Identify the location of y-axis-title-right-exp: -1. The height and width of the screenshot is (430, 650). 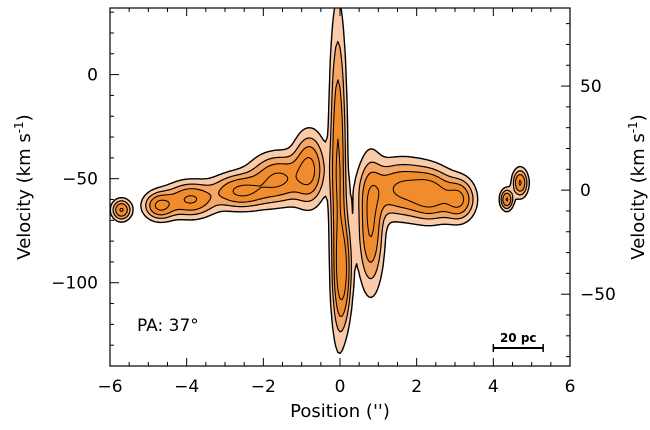
(633, 127).